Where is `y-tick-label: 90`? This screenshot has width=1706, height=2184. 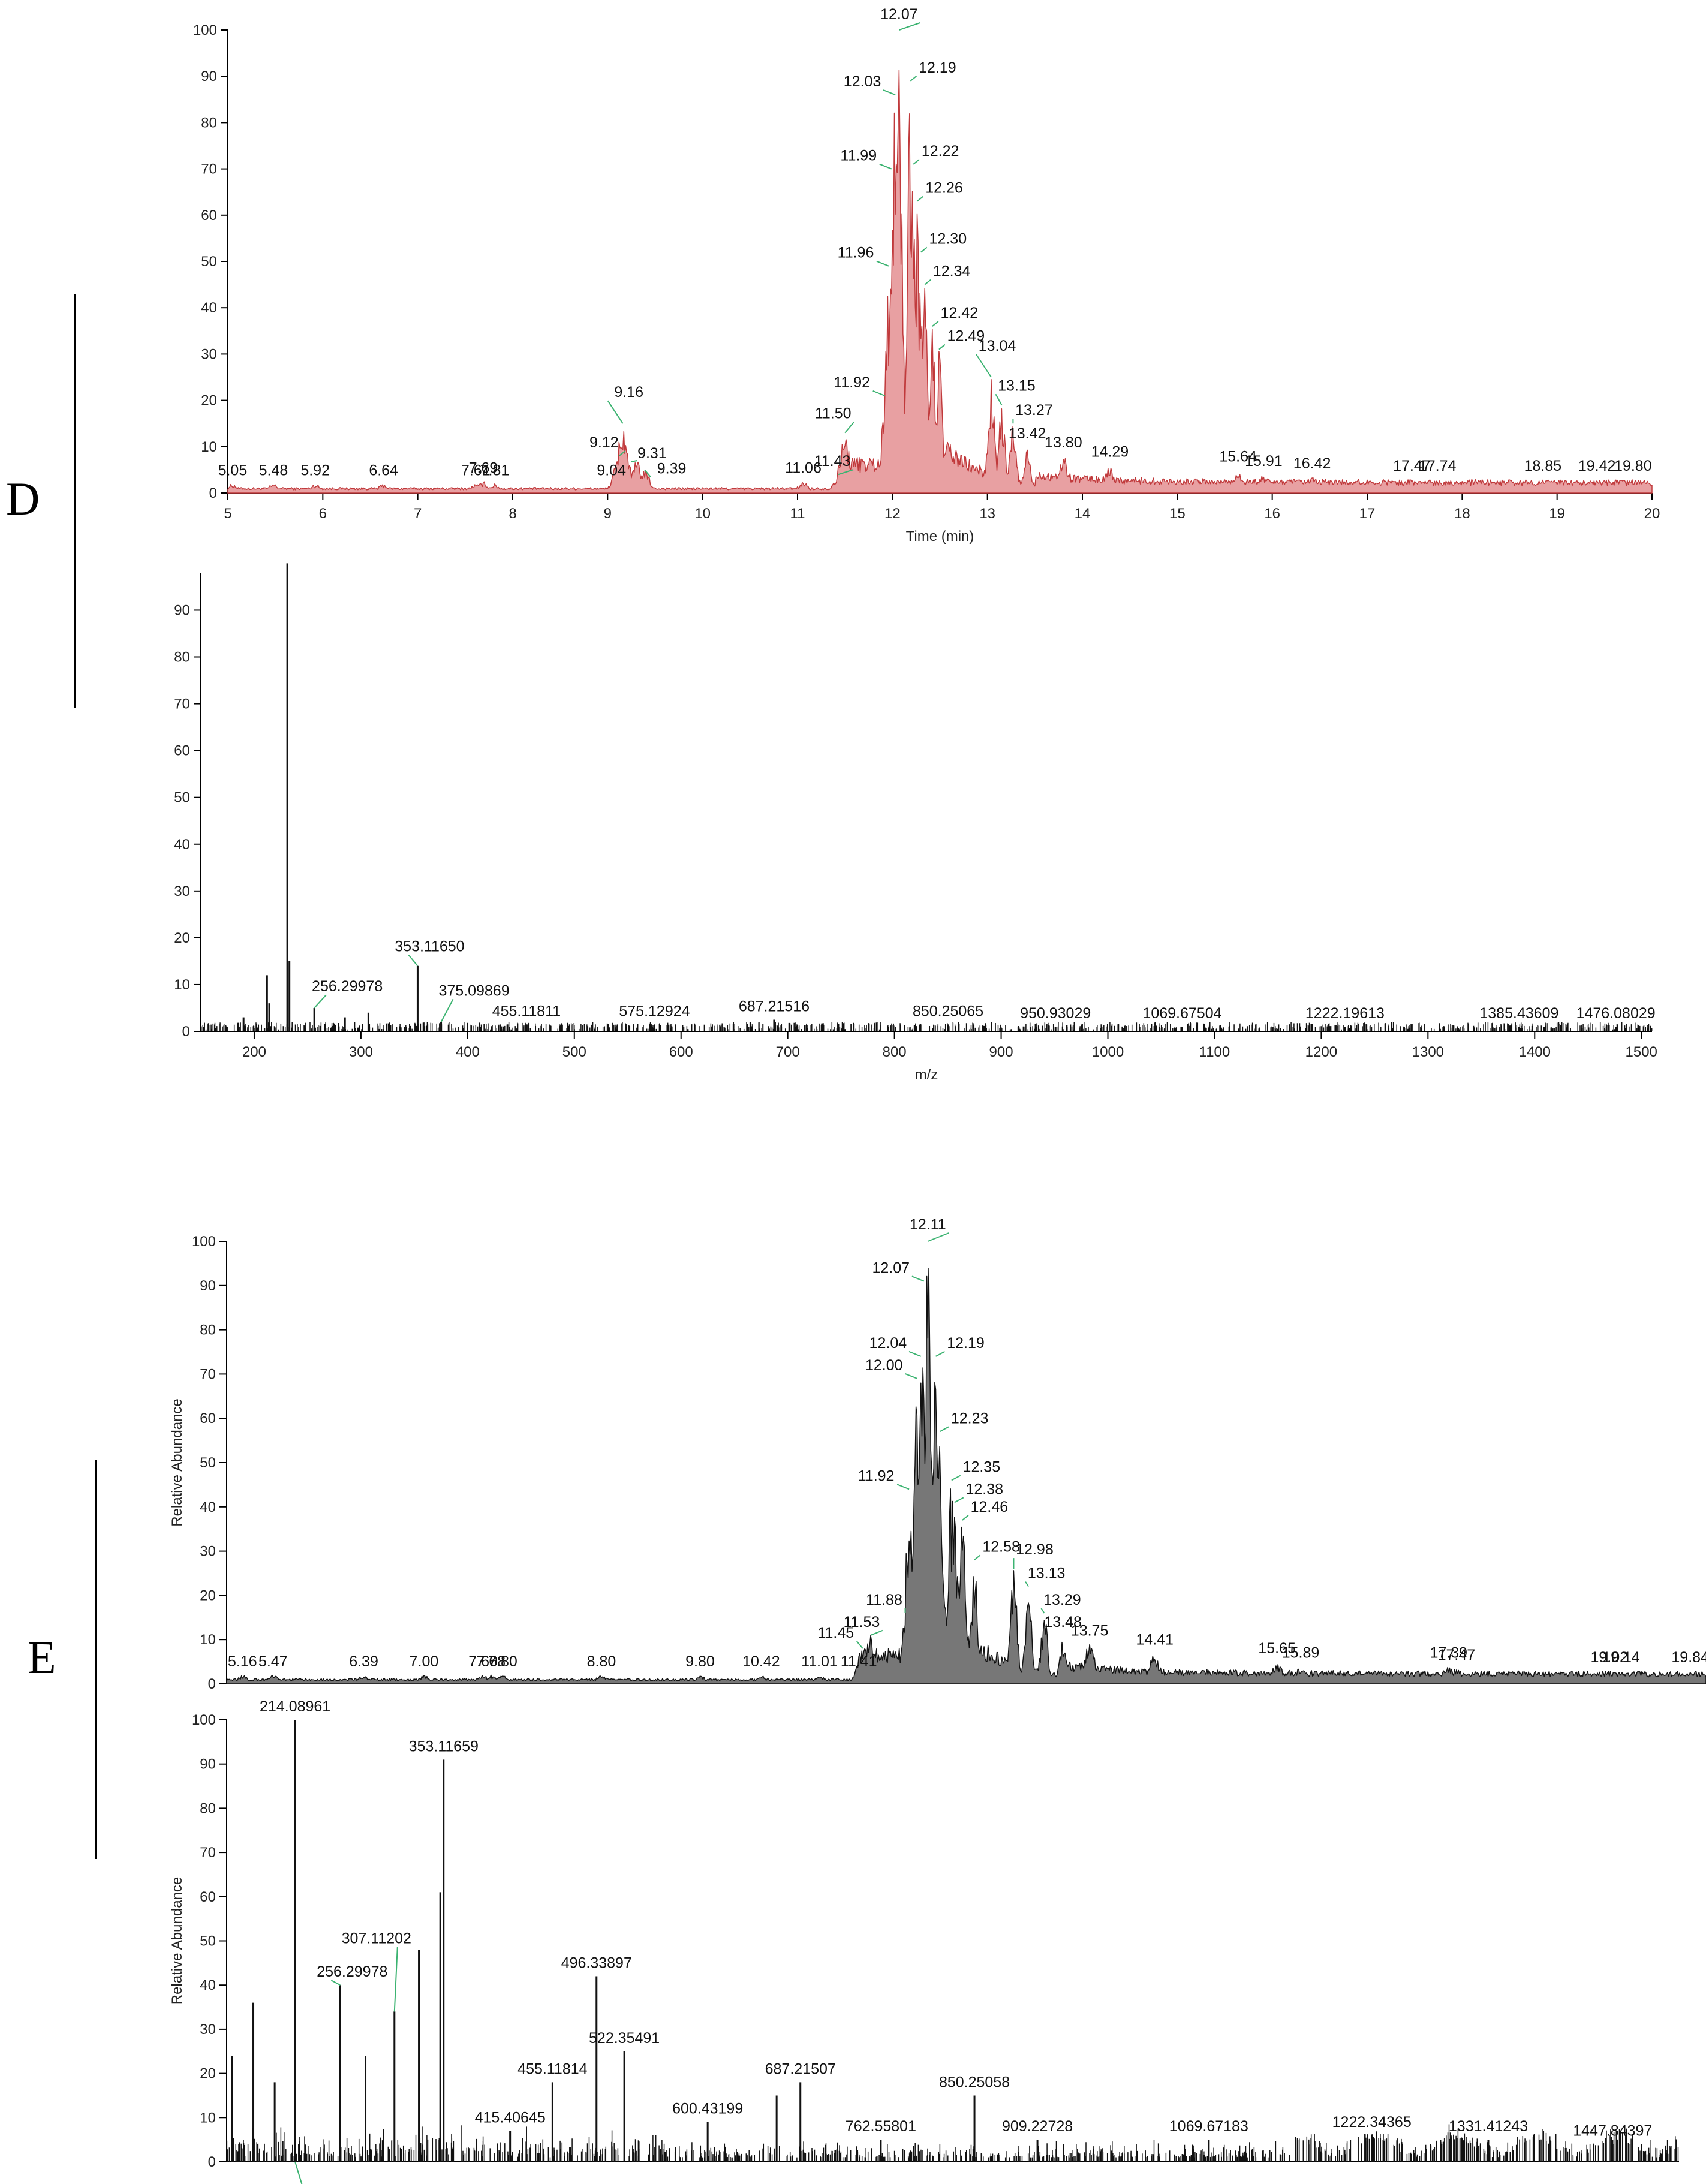
y-tick-label: 90 is located at coordinates (208, 1286).